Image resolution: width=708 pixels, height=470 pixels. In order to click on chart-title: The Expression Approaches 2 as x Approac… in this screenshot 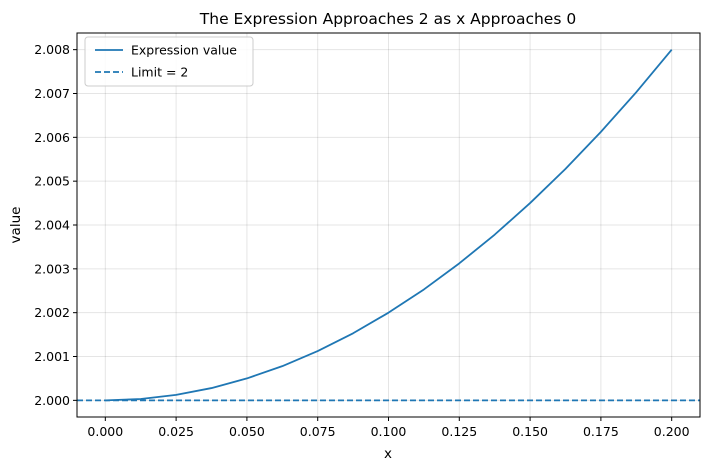, I will do `click(387, 19)`.